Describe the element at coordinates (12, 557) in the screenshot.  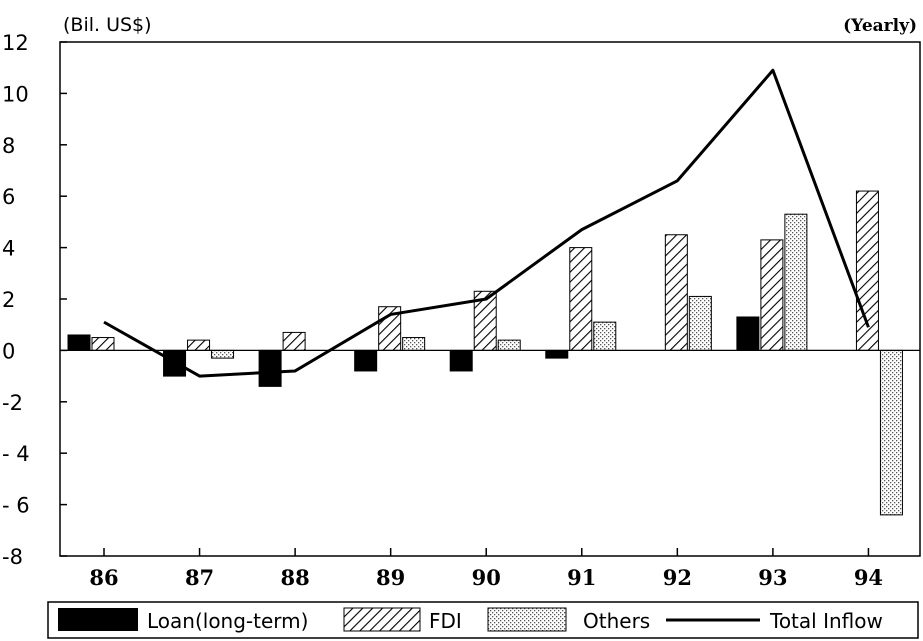
I see `y-tick-label: -8` at that location.